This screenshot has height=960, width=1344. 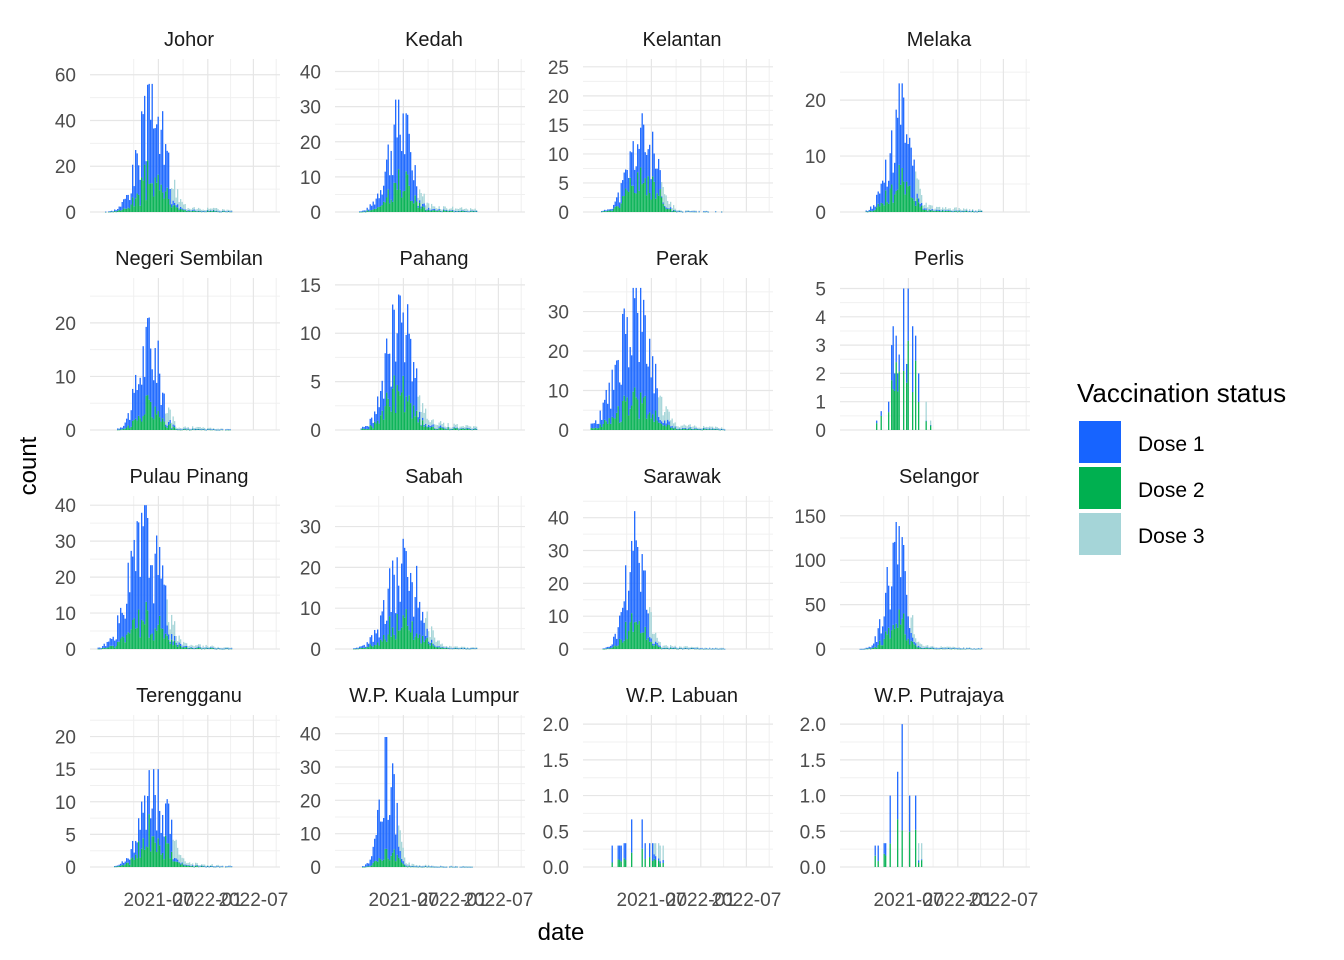 I want to click on x-tick-label: 2021-07, so click(x=652, y=900).